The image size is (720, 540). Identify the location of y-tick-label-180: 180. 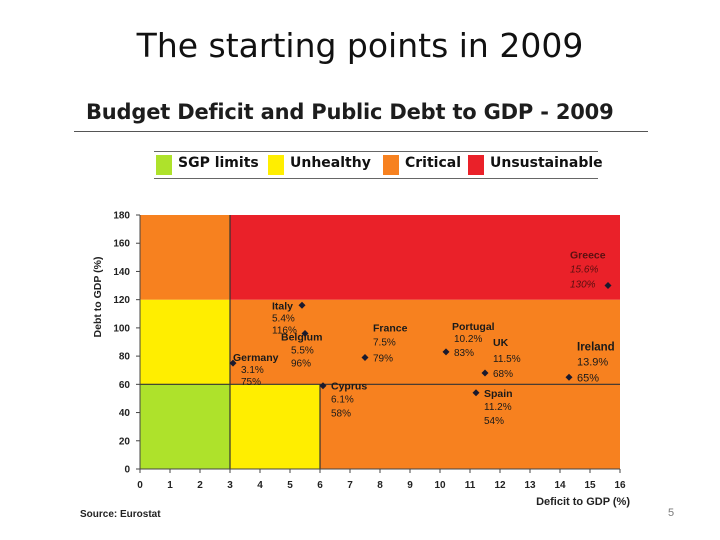
(121, 216).